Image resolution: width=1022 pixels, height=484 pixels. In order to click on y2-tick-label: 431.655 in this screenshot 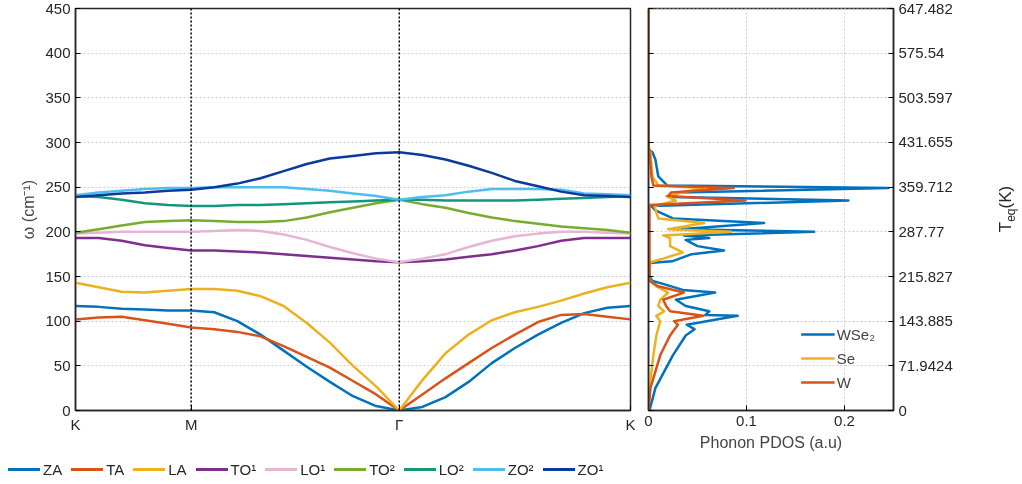, I will do `click(925, 142)`.